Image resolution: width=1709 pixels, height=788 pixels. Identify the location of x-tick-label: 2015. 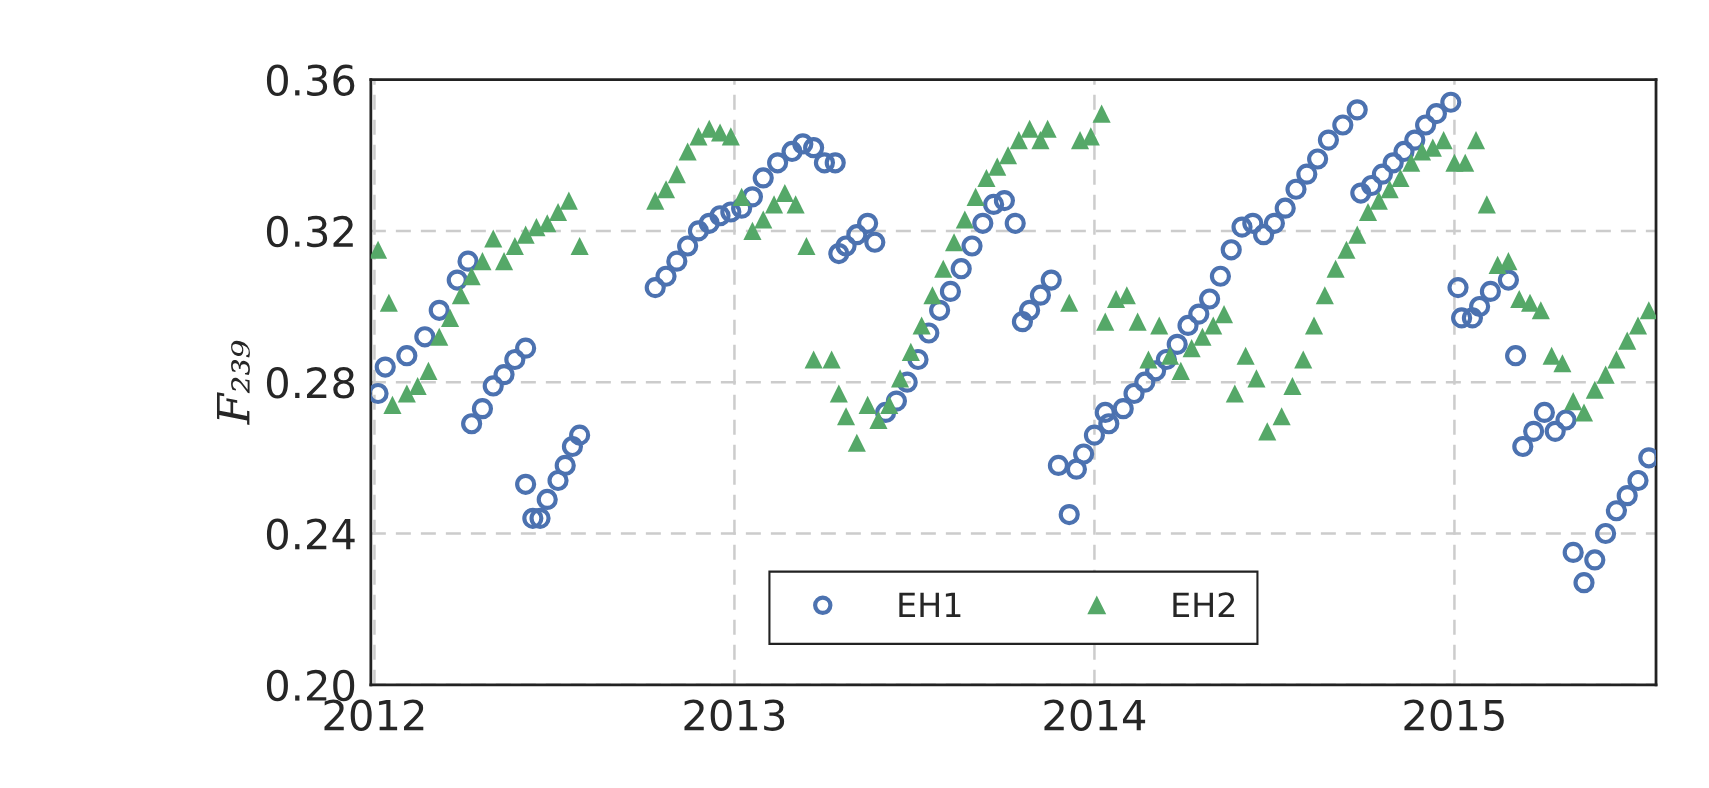
(1454, 715).